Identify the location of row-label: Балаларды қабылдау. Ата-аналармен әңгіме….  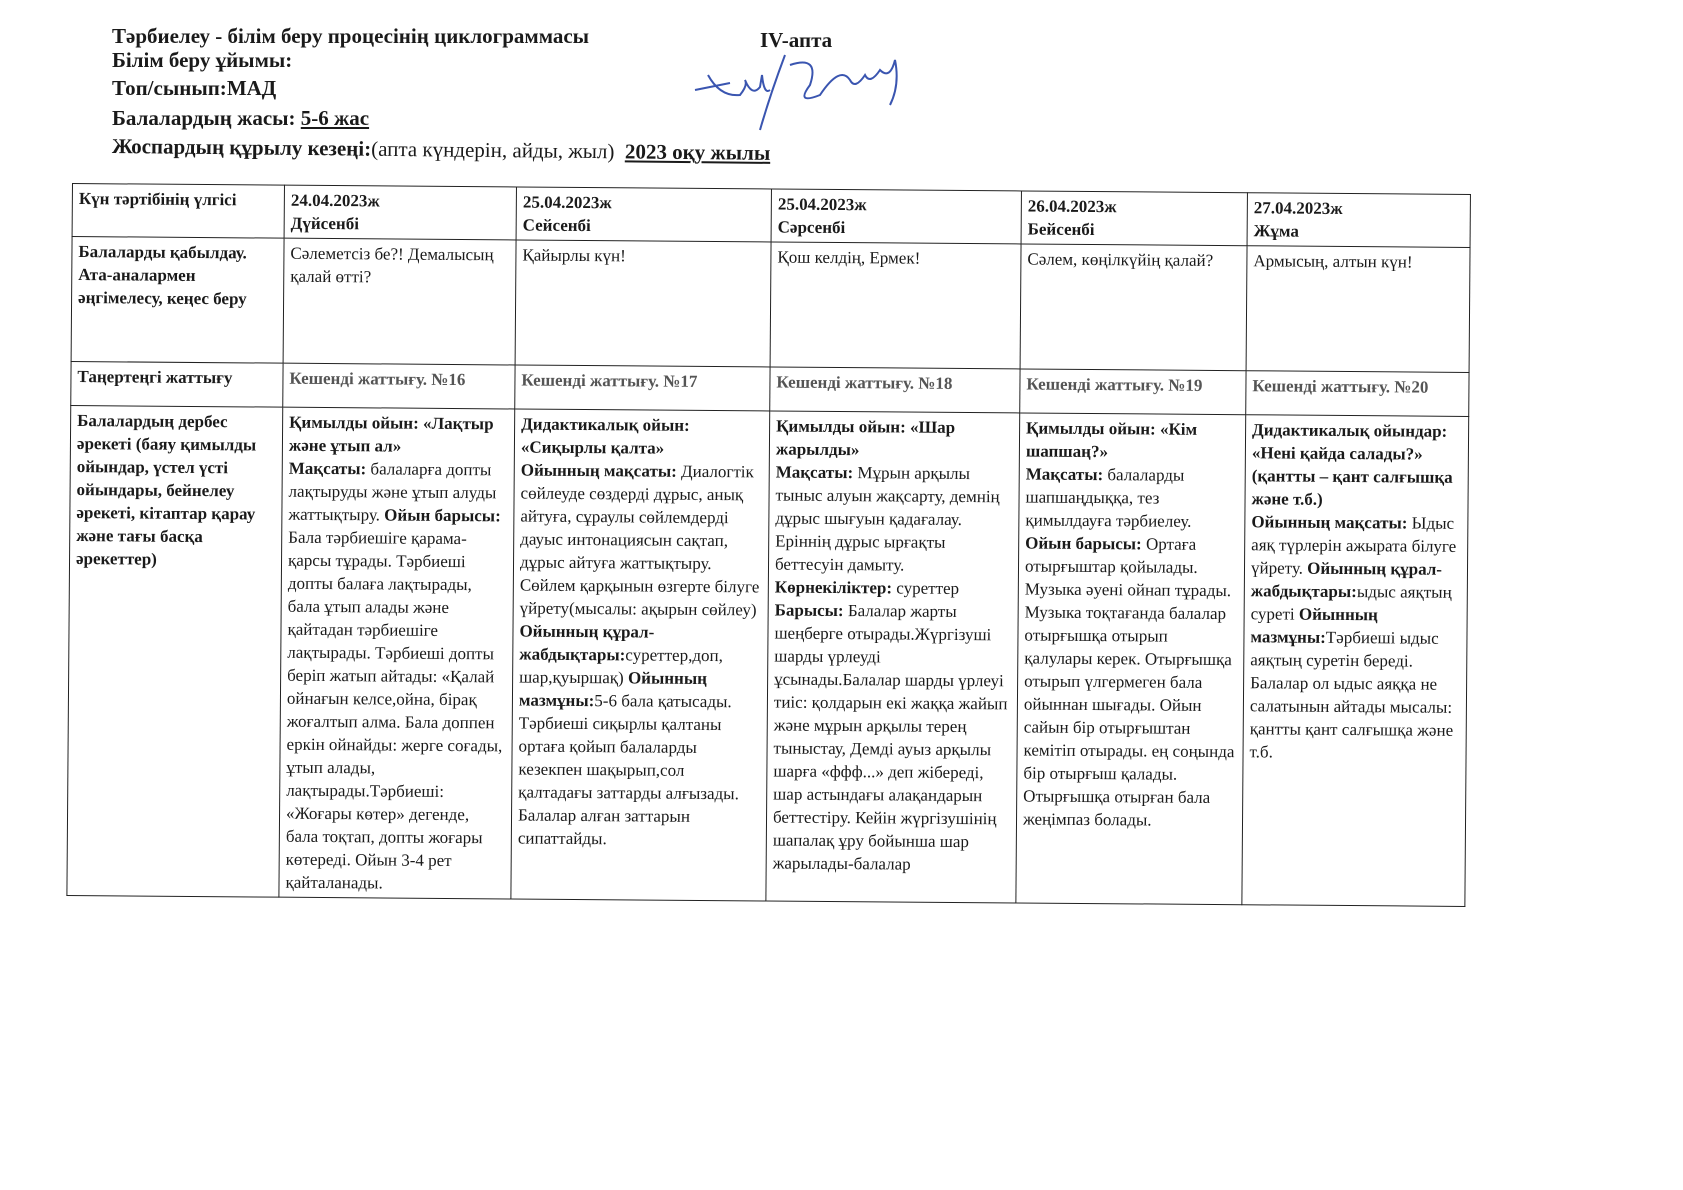
(178, 300).